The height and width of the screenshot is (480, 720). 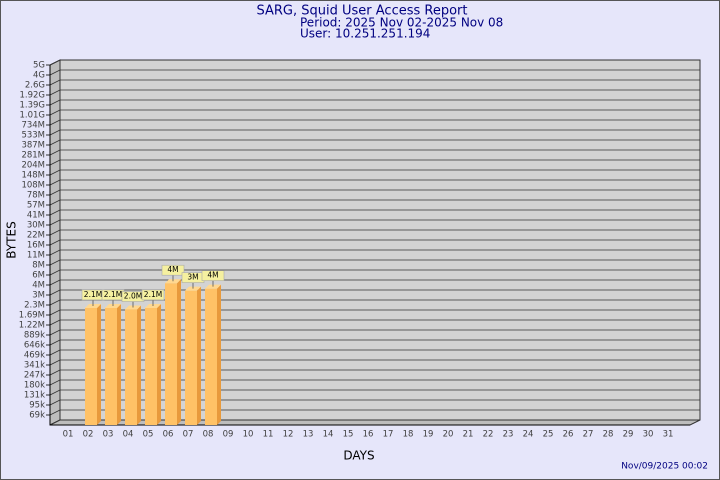 I want to click on y-tick-label: 69k, so click(x=37, y=416).